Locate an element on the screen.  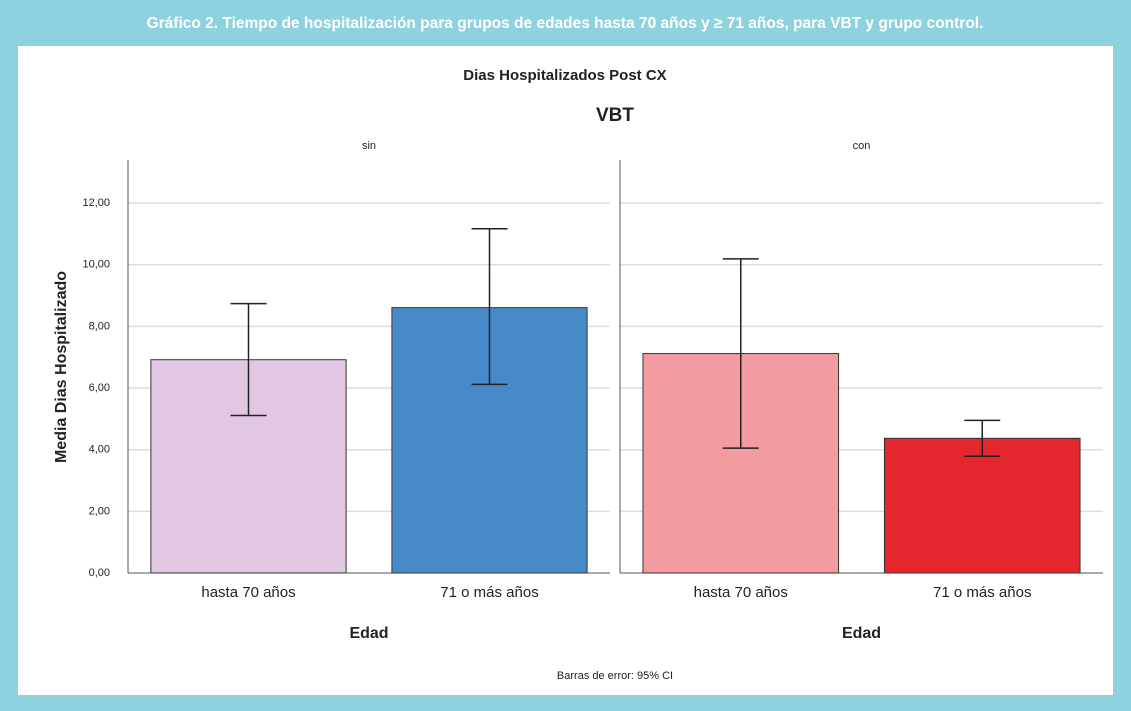
y-tick-label: 10,00 is located at coordinates (96, 265).